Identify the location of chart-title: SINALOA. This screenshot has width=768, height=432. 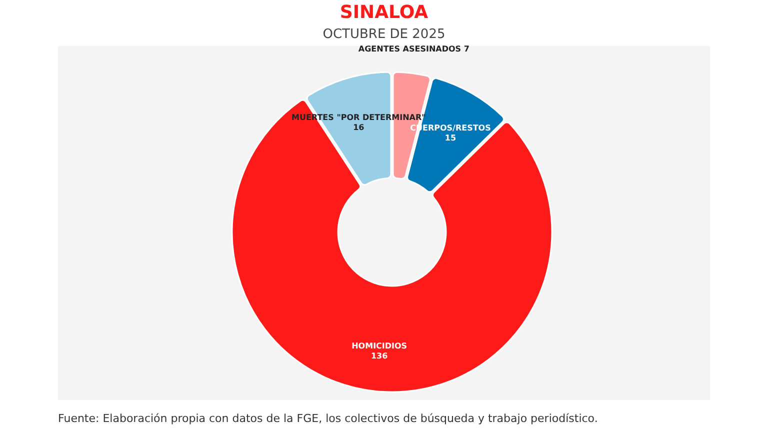
(384, 12).